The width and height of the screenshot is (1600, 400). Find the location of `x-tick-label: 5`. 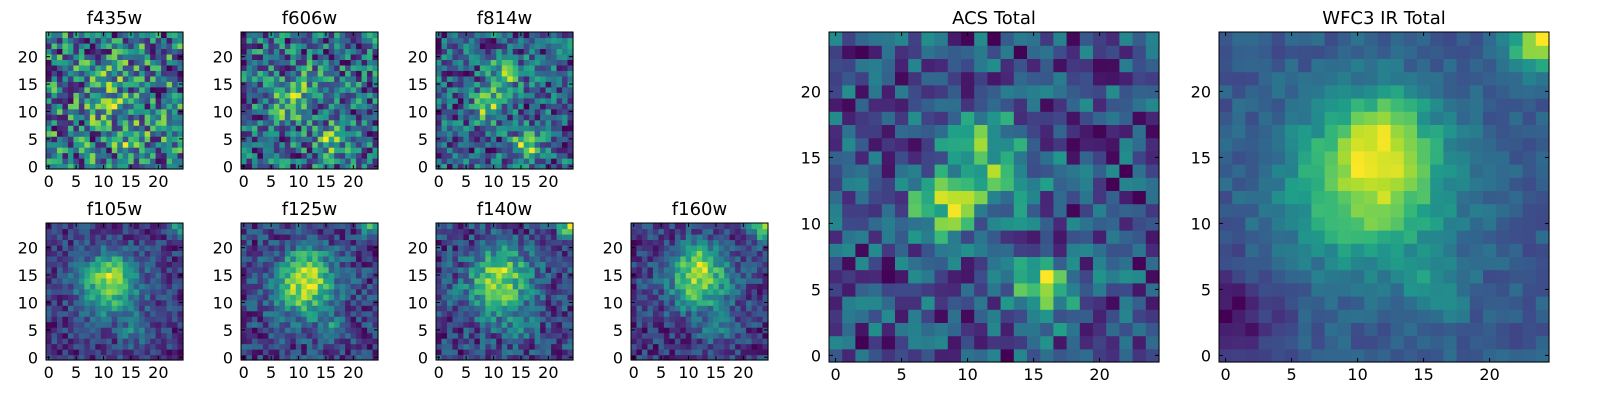

x-tick-label: 5 is located at coordinates (661, 372).